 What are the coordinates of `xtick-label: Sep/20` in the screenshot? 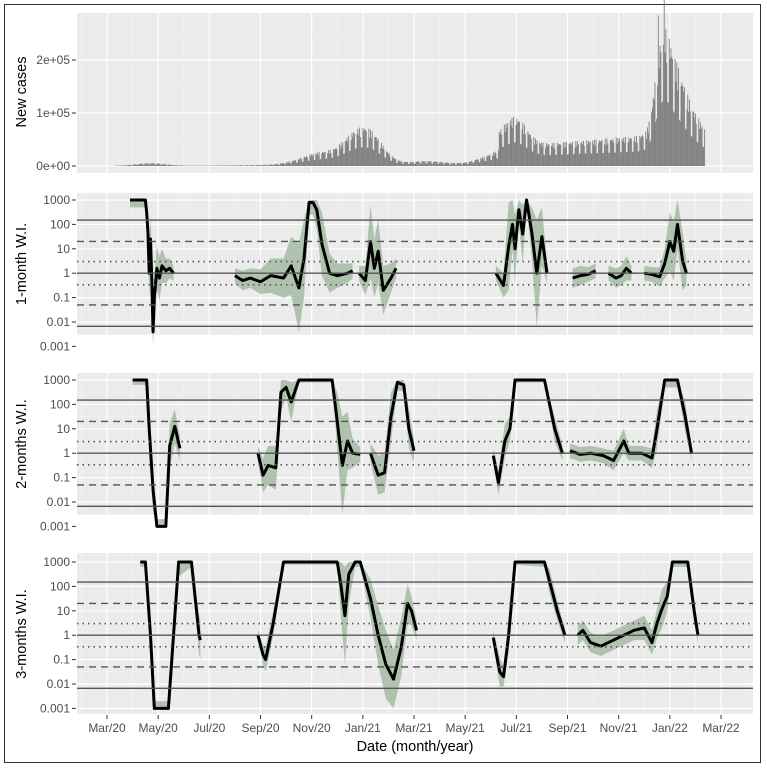 It's located at (260, 728).